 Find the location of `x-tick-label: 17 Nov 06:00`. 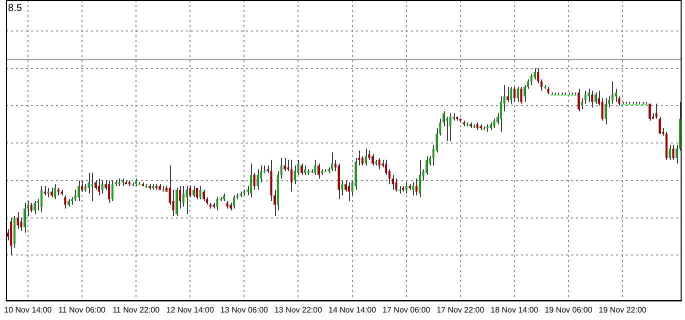

x-tick-label: 17 Nov 06:00 is located at coordinates (406, 309).